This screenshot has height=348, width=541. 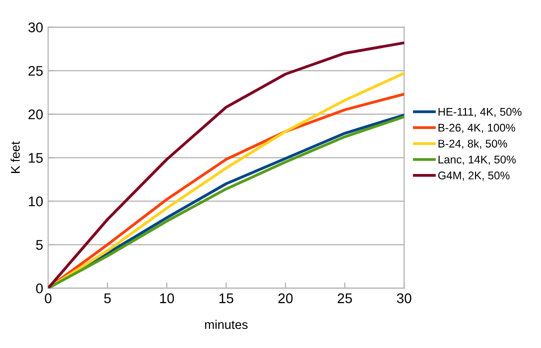 I want to click on x-tick-label: 30, so click(x=404, y=298).